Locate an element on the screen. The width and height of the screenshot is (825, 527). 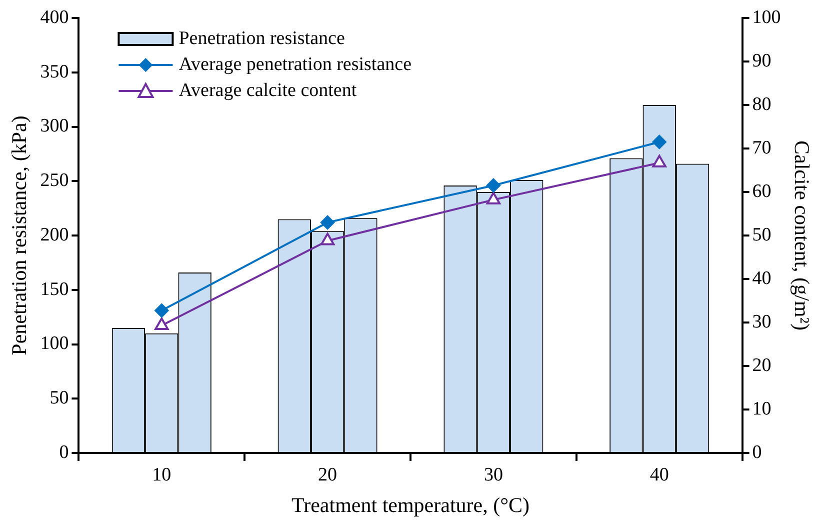
x-tick-label: 30 is located at coordinates (493, 475).